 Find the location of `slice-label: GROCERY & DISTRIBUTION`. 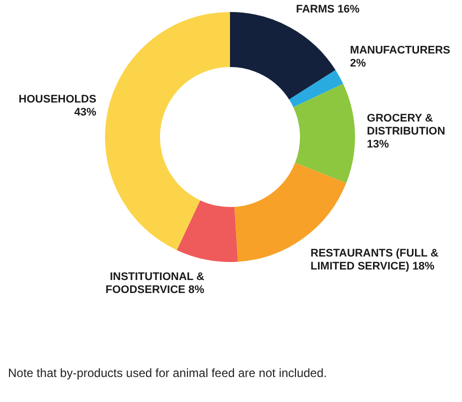

slice-label: GROCERY & DISTRIBUTION is located at coordinates (406, 125).